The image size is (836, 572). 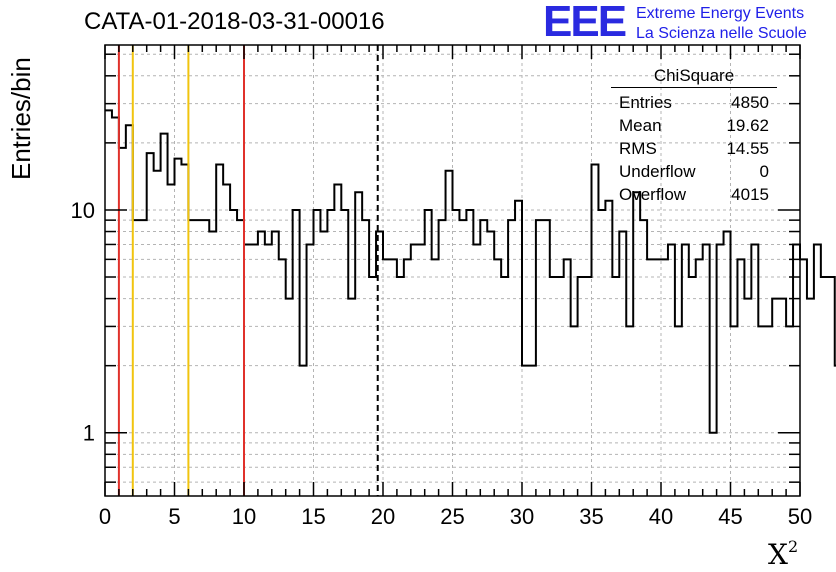 What do you see at coordinates (640, 125) in the screenshot?
I see `stats-label: Mean` at bounding box center [640, 125].